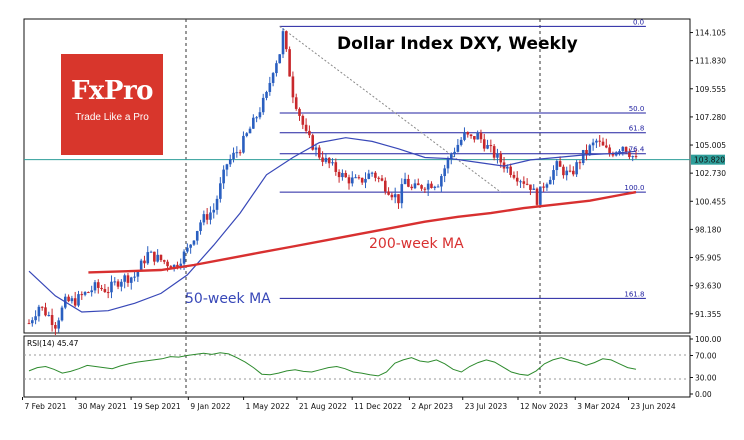 The width and height of the screenshot is (744, 440). I want to click on current-price-tag, so click(708, 159).